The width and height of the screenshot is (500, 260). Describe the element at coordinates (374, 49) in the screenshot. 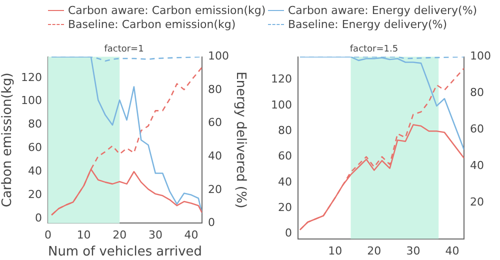

I see `chart-title: factor=1.5` at that location.